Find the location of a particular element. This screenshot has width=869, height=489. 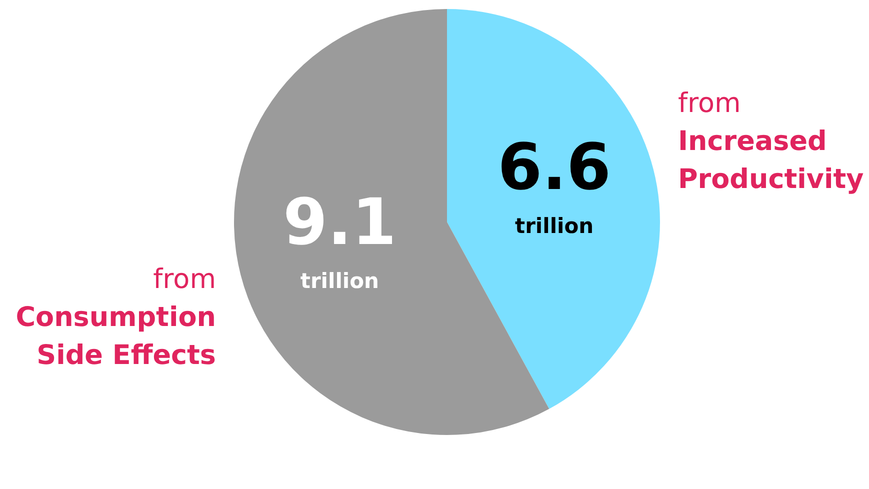

data-label: 6.6 trillion is located at coordinates (554, 184).